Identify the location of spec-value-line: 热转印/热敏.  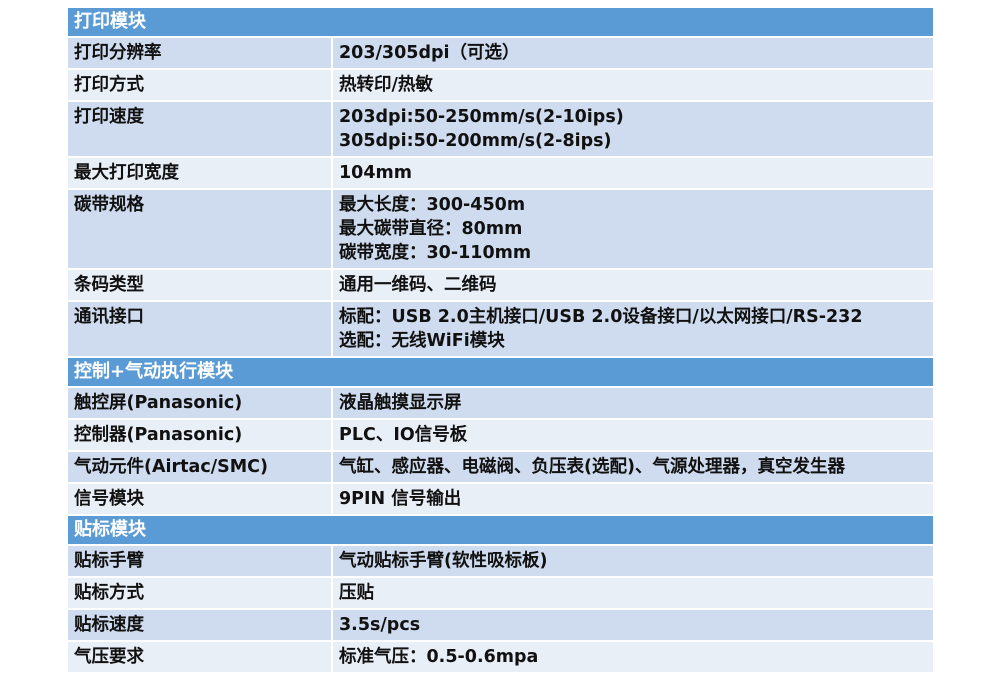
(386, 85).